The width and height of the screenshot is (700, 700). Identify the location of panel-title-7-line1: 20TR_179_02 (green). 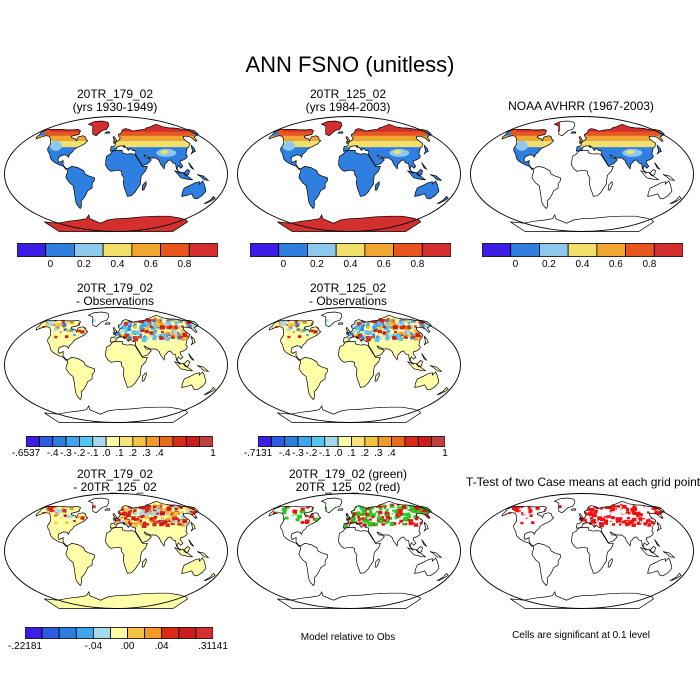
(348, 474).